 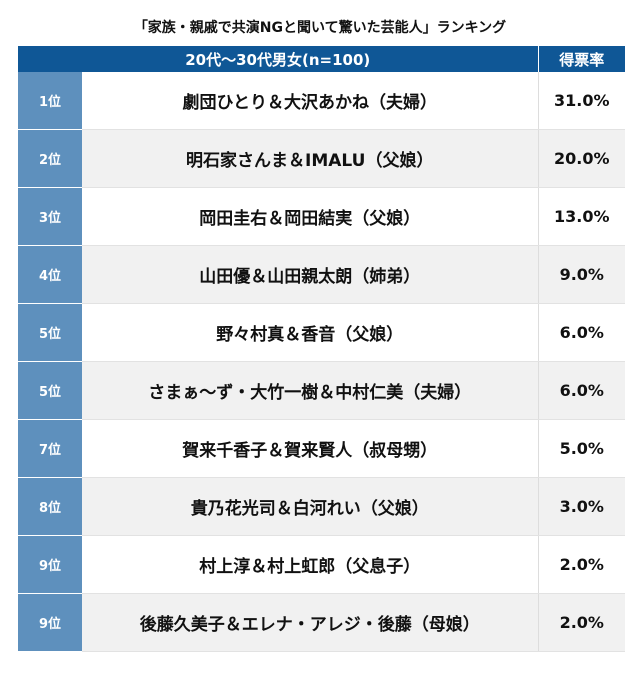 I want to click on rank-cell: 4位, so click(x=50, y=274).